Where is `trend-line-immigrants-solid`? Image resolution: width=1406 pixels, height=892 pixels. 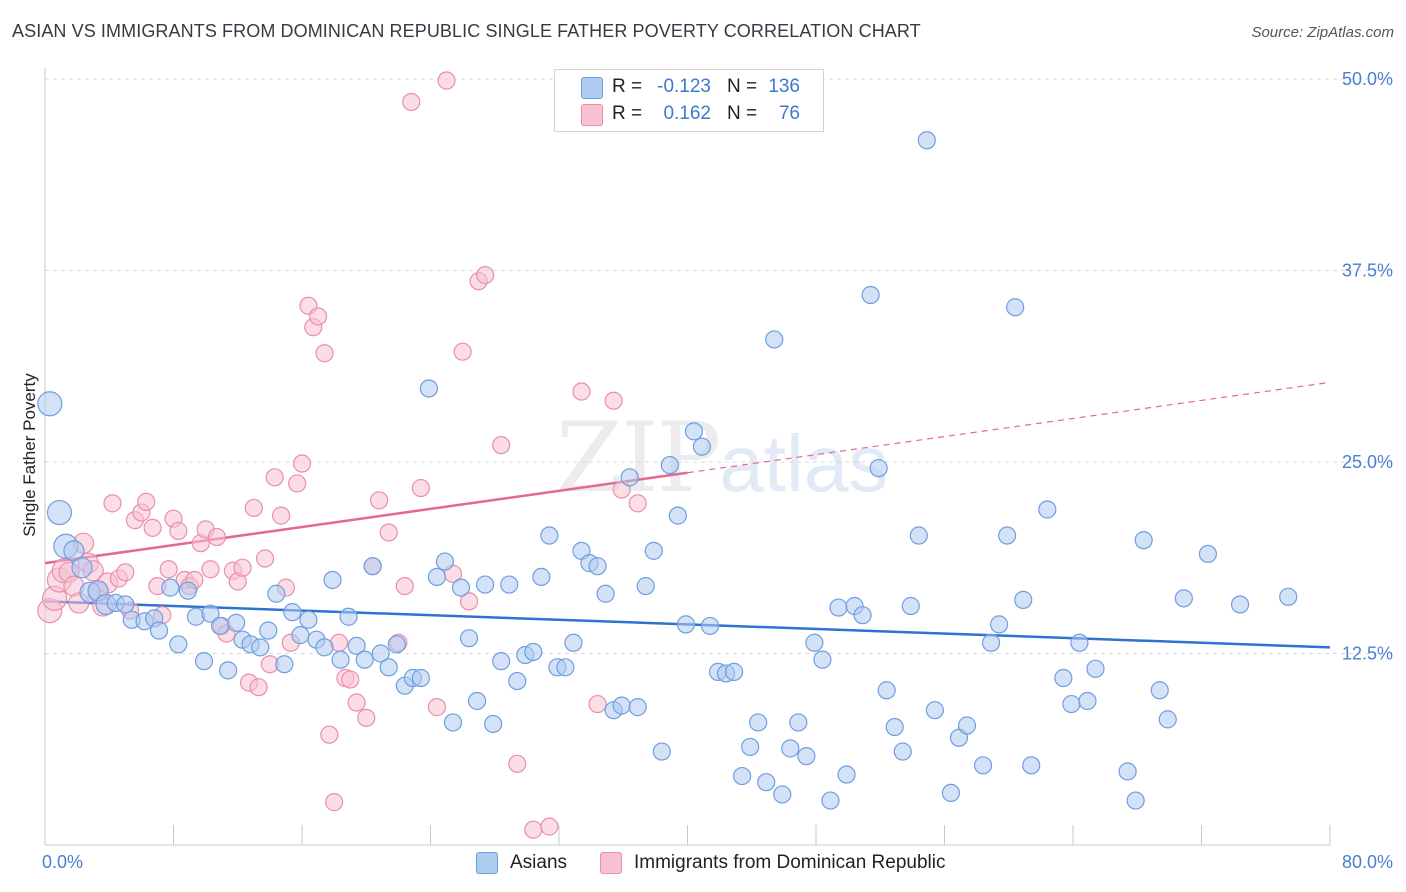
trend-line-immigrants-solid is located at coordinates (366, 518).